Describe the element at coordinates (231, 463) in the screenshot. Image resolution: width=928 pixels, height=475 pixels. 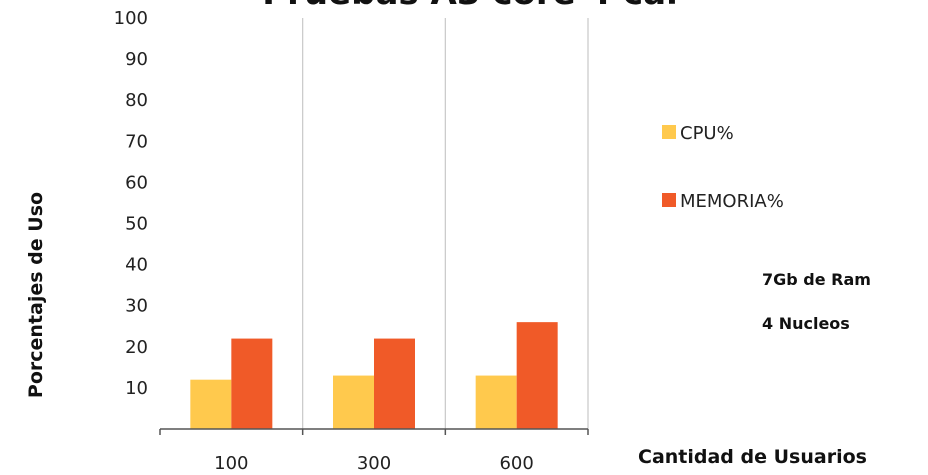
I see `x-tick-label: 100` at that location.